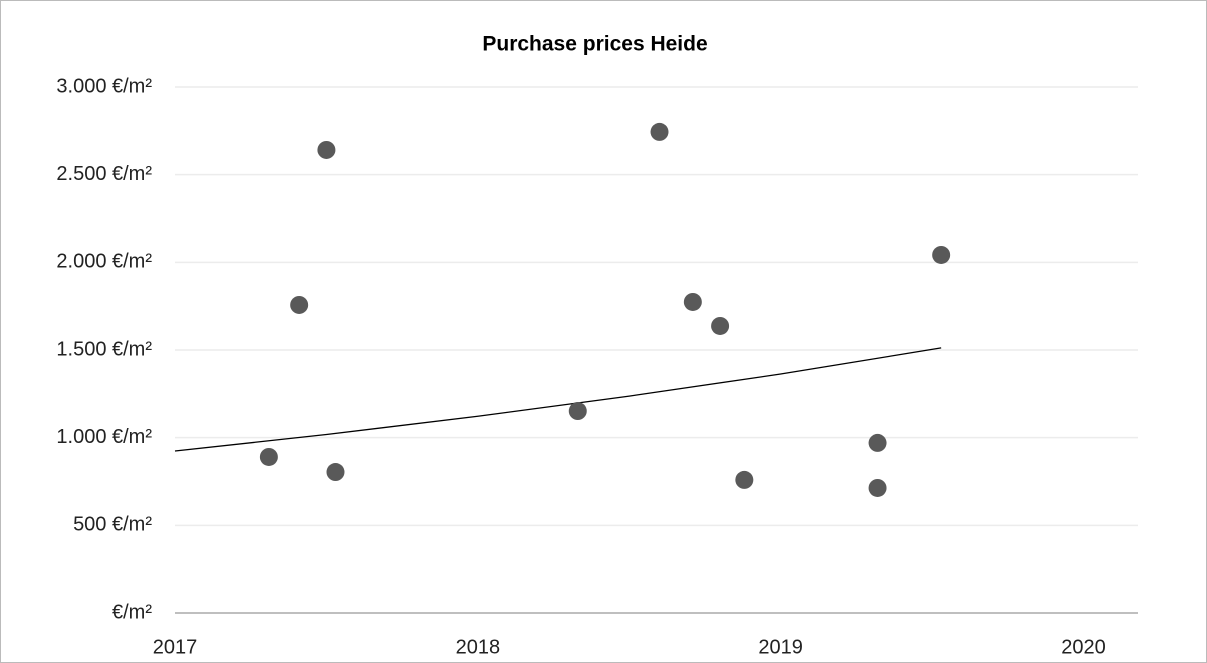 The image size is (1207, 663). What do you see at coordinates (175, 647) in the screenshot?
I see `x-tick-label: 2017` at bounding box center [175, 647].